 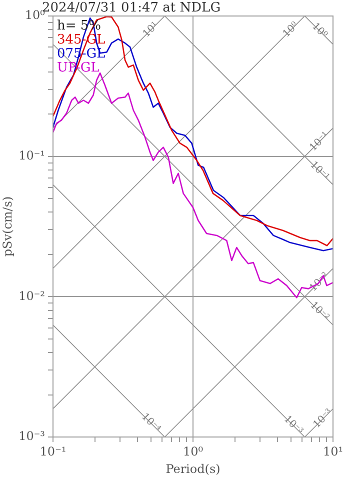 What do you see at coordinates (193, 469) in the screenshot?
I see `x-axis-title: Period(s)` at bounding box center [193, 469].